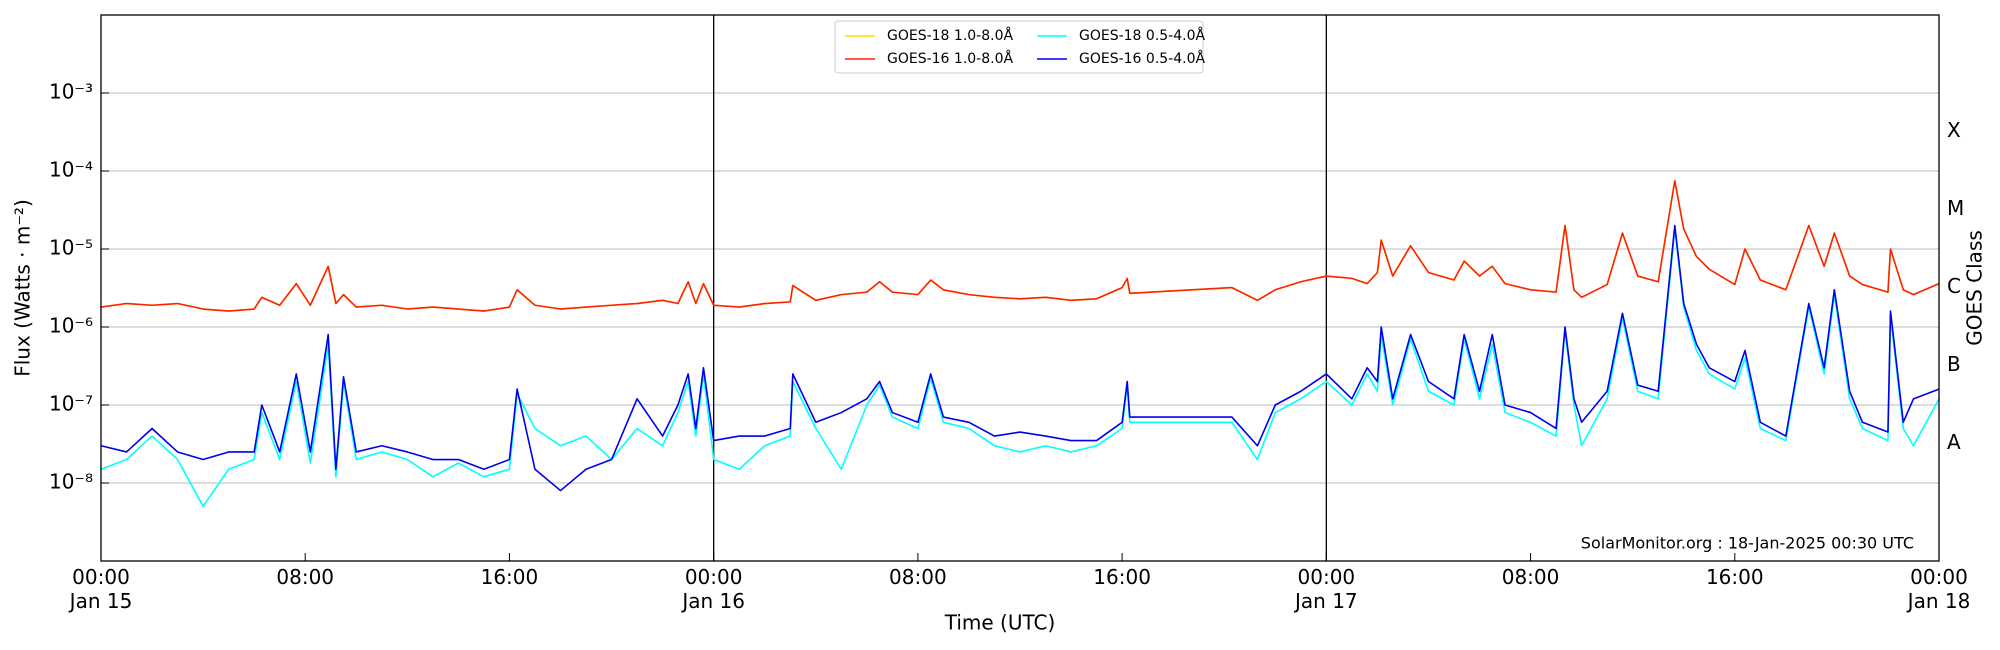 The height and width of the screenshot is (650, 2000). I want to click on x-tick-label: 00:00 Jan 18, so click(1939, 589).